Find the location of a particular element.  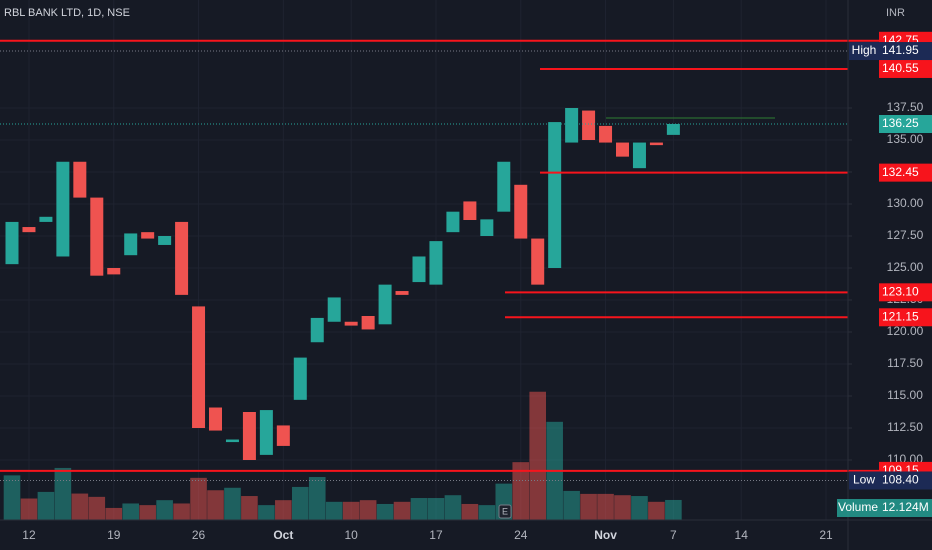

high-tag is located at coordinates (905, 51).